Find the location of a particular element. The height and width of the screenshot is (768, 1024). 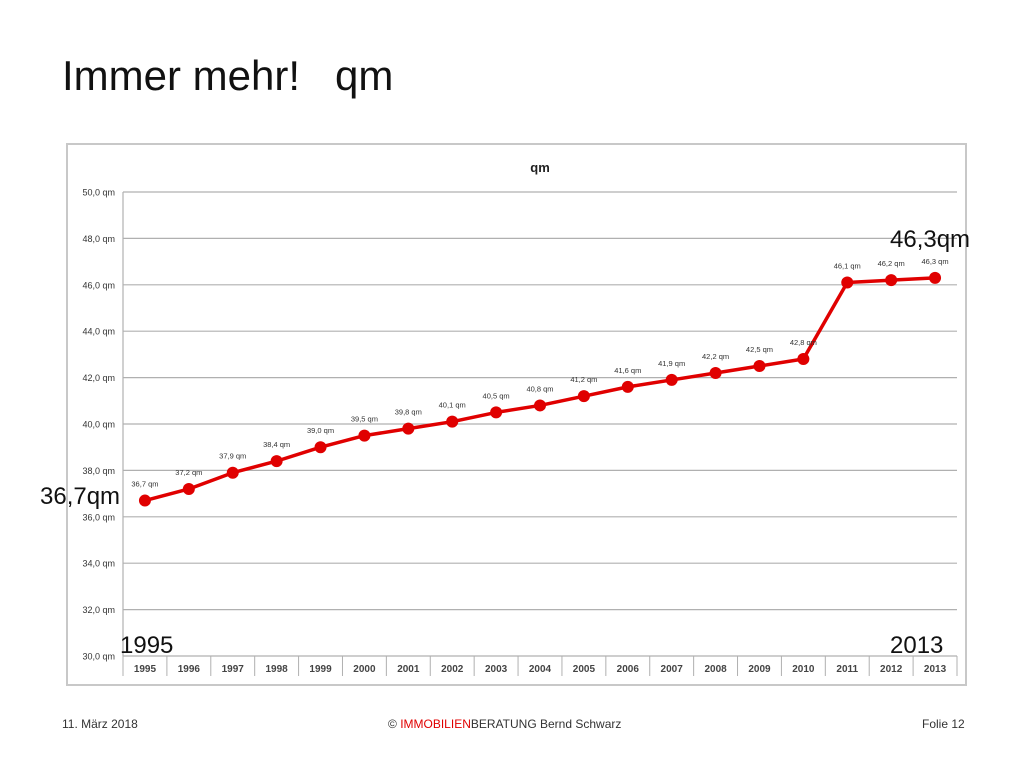

data-label: 39,5 qm is located at coordinates (364, 419).